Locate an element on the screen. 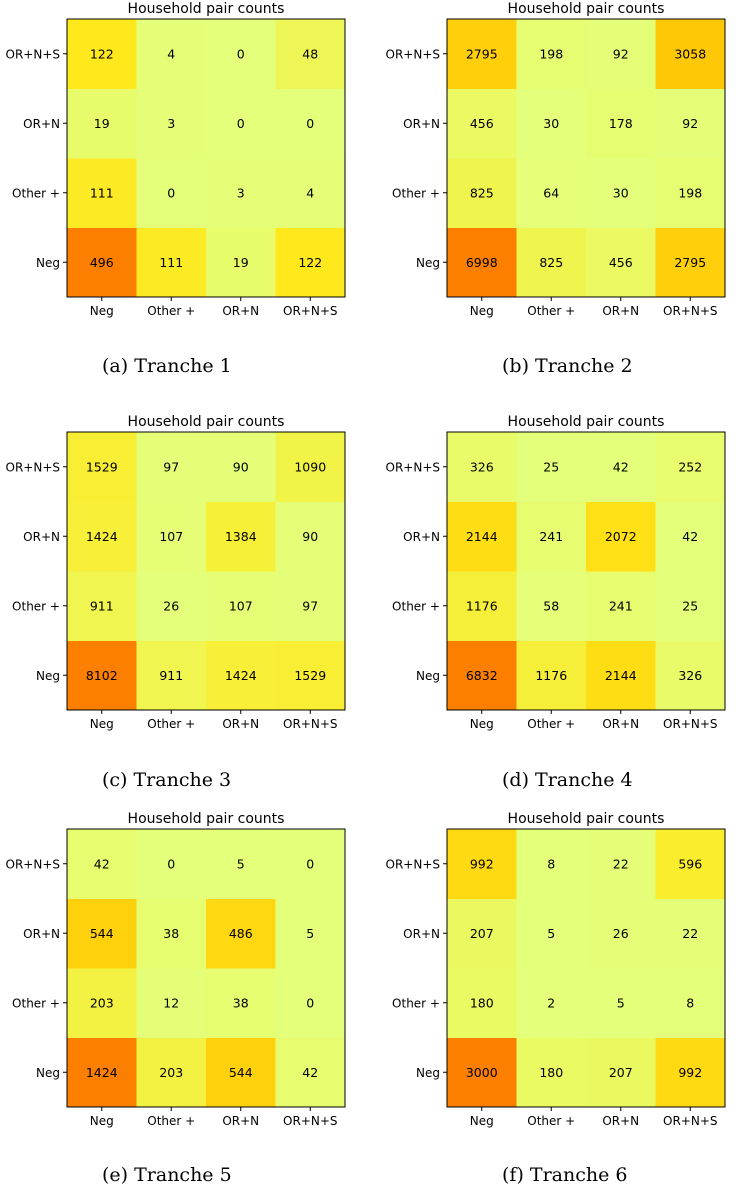  cell-value-label: 1090 is located at coordinates (310, 466).